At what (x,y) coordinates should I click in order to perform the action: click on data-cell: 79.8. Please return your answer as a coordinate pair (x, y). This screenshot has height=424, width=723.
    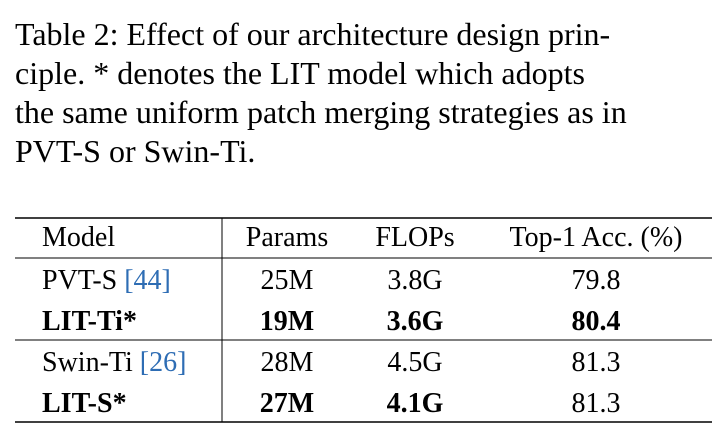
    Looking at the image, I should click on (596, 280).